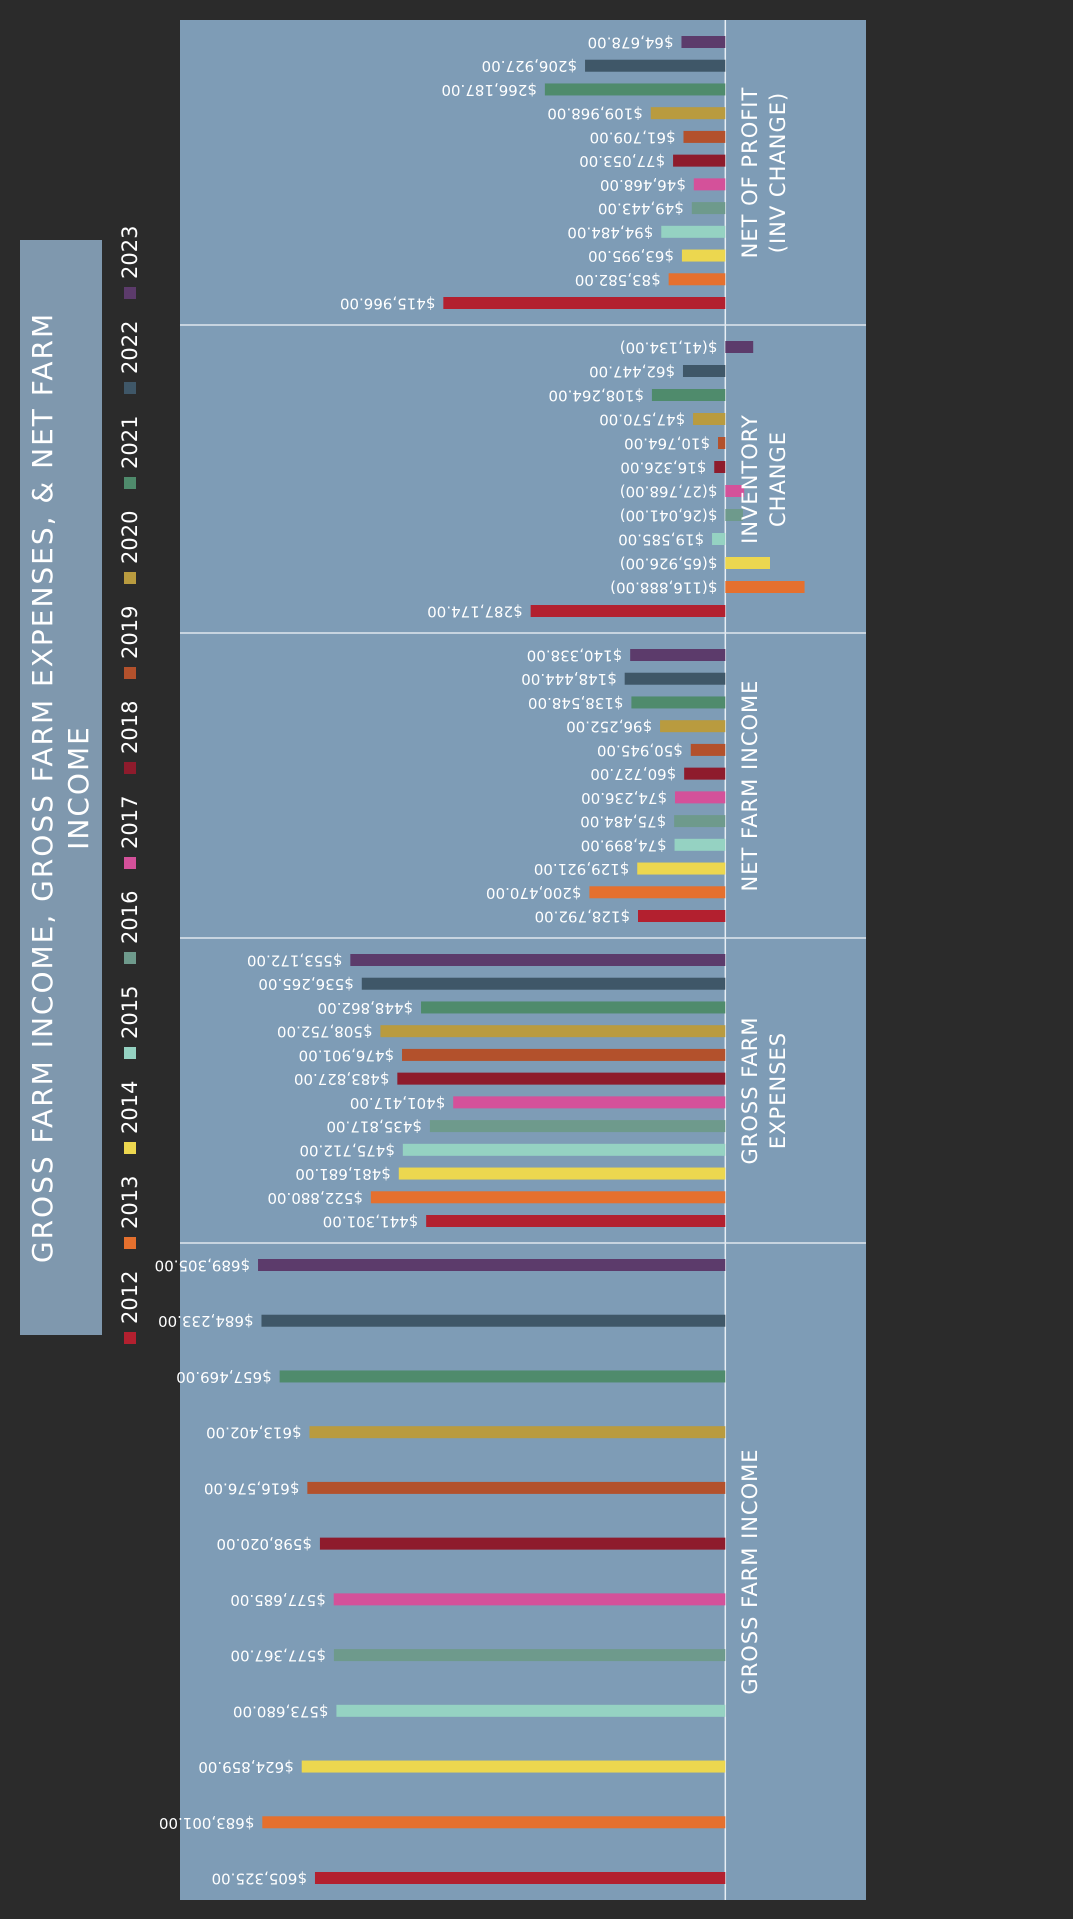 The height and width of the screenshot is (1919, 1073). I want to click on value-label: $481,681.00, so click(342, 1174).